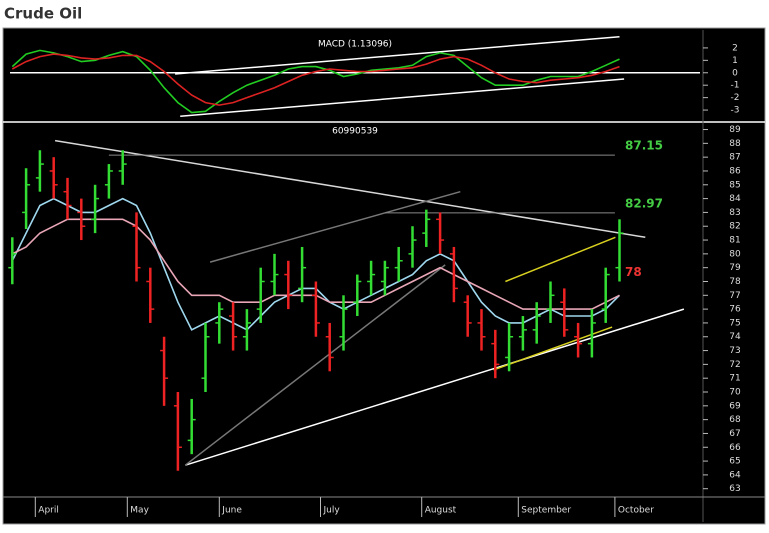 The image size is (769, 533). What do you see at coordinates (48, 511) in the screenshot?
I see `x-tick-label: April` at bounding box center [48, 511].